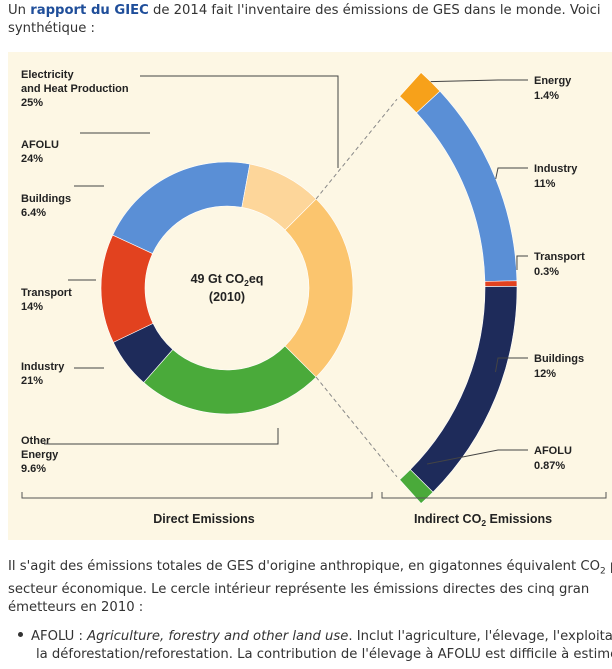  What do you see at coordinates (32, 307) in the screenshot?
I see `direct-label-pct: 14%` at bounding box center [32, 307].